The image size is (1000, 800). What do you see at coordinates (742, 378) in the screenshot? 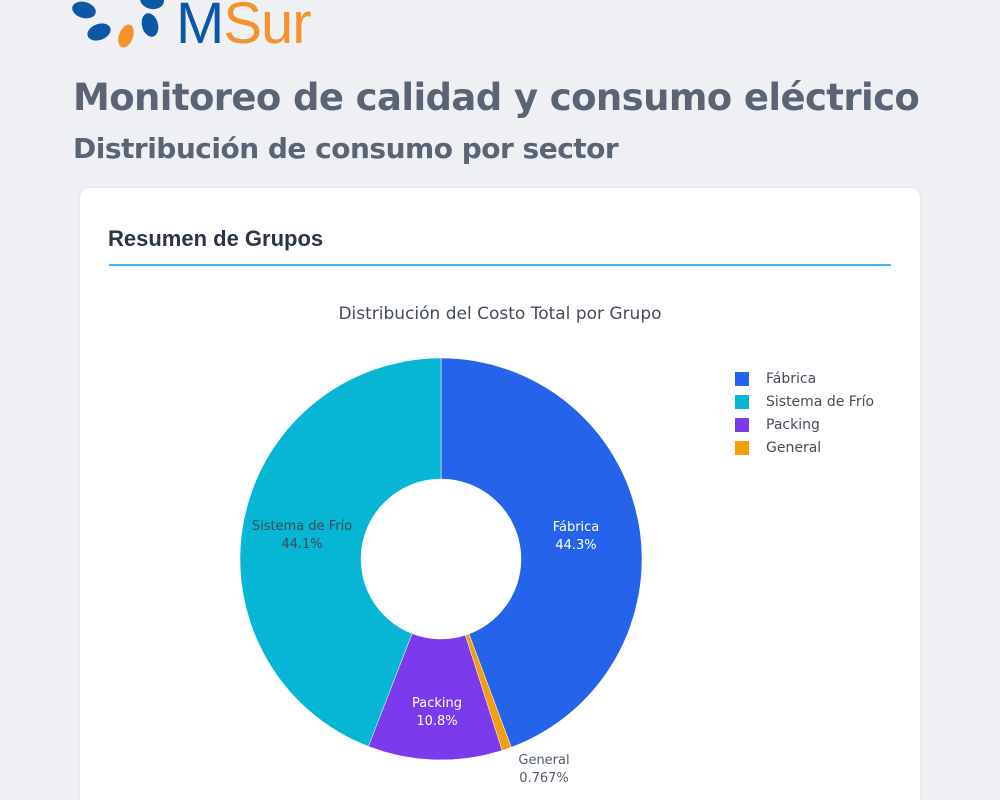
I see `legend-swatch-fabrica` at bounding box center [742, 378].